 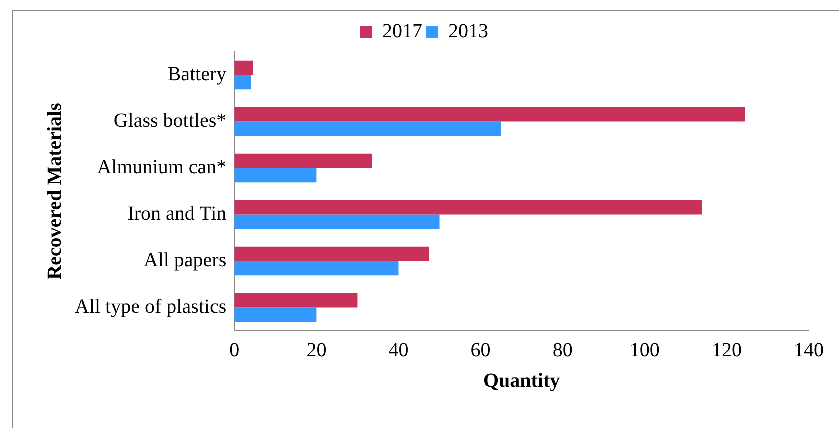 What do you see at coordinates (398, 350) in the screenshot?
I see `x-tick-label: 40` at bounding box center [398, 350].